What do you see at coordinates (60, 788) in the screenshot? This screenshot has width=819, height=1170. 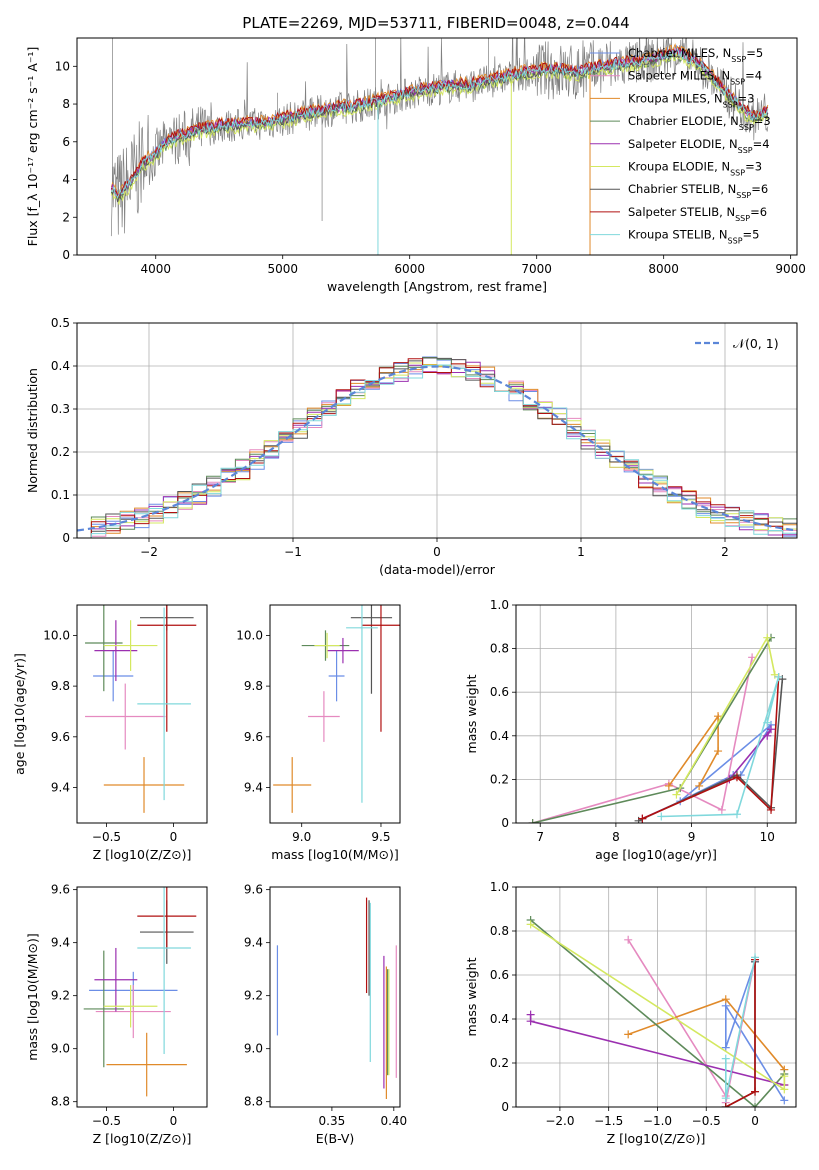 I see `y-tick-label: 9.4` at bounding box center [60, 788].